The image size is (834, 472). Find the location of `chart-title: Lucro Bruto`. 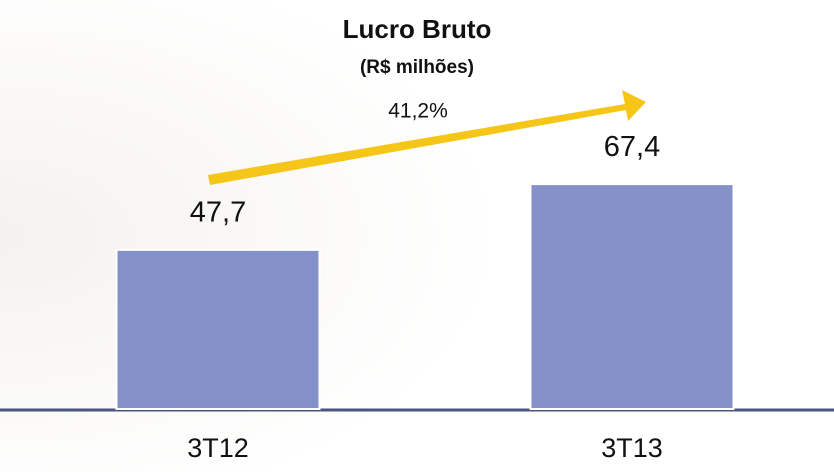

chart-title: Lucro Bruto is located at coordinates (417, 29).